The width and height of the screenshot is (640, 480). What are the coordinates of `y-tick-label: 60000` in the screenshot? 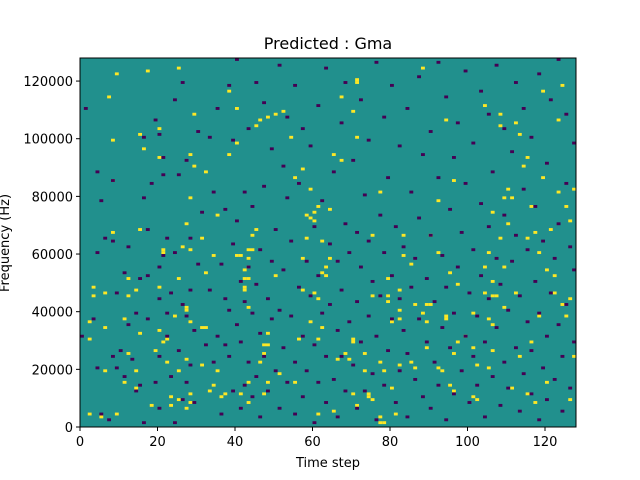 It's located at (52, 255).